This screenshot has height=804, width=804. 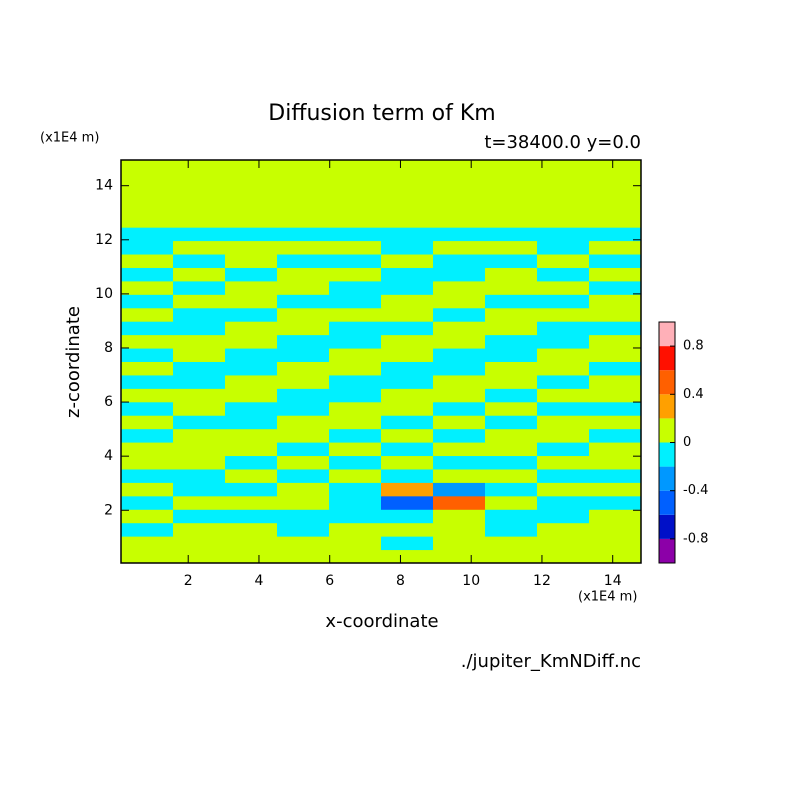 What do you see at coordinates (381, 113) in the screenshot?
I see `chart-title: Diffusion term of Km` at bounding box center [381, 113].